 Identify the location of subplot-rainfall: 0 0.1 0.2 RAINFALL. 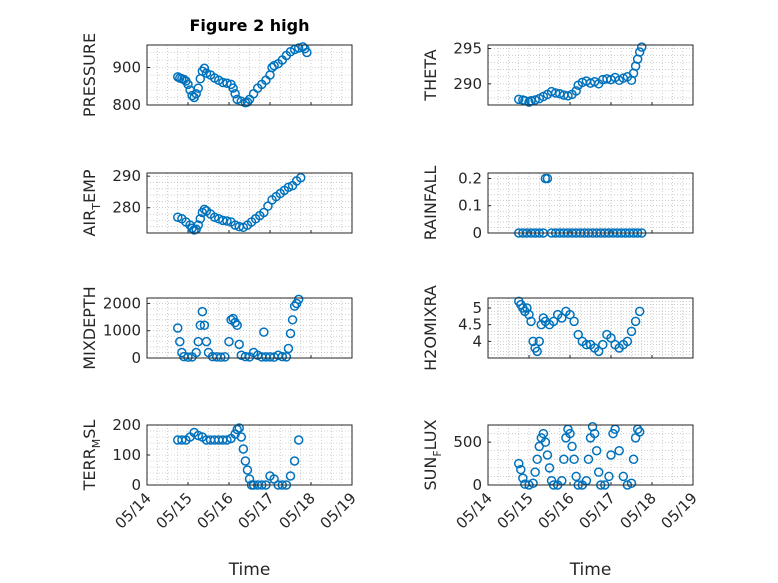
(557, 204).